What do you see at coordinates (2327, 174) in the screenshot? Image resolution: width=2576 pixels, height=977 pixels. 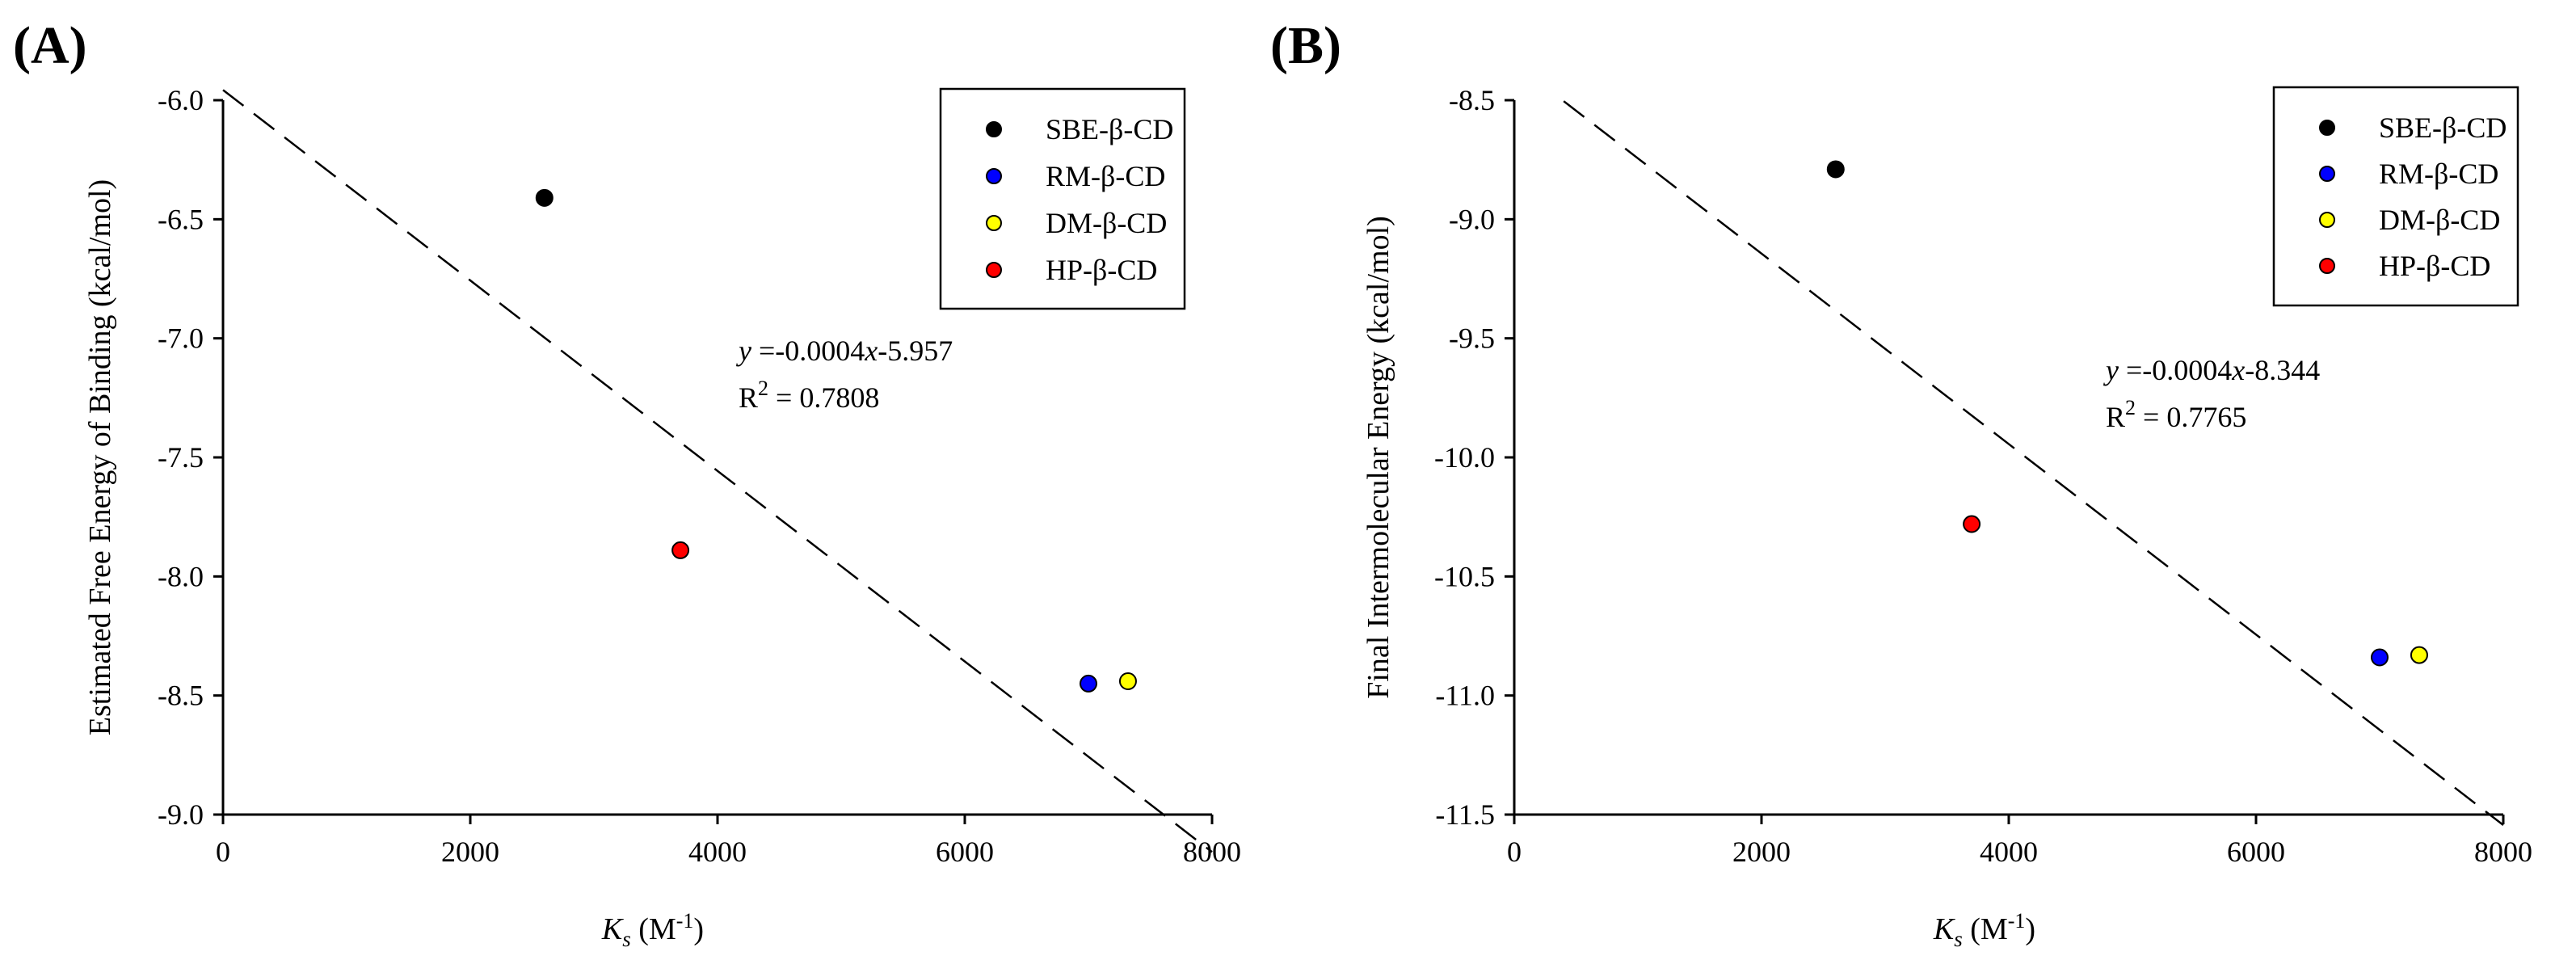 I see `panel-b-legend-marker-rm` at bounding box center [2327, 174].